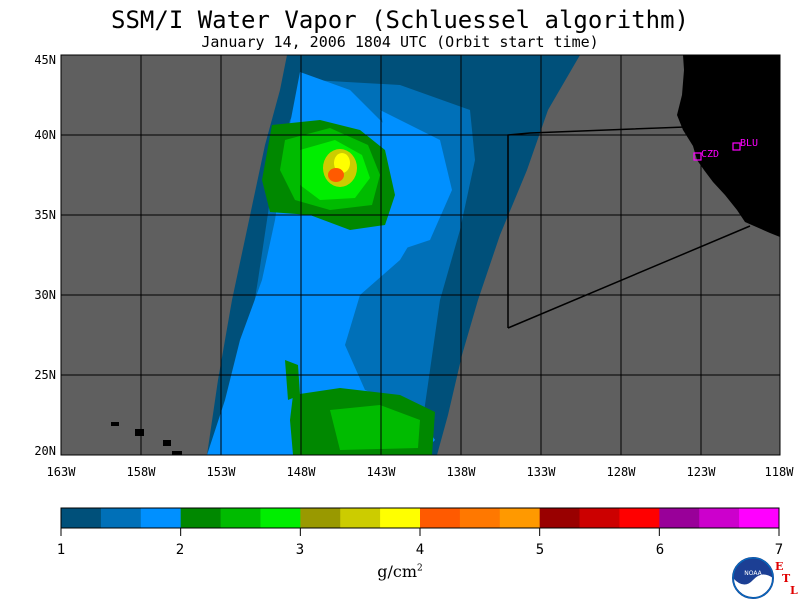 The width and height of the screenshot is (800, 600). I want to click on colorbar-tick-label: 1, so click(61, 550).